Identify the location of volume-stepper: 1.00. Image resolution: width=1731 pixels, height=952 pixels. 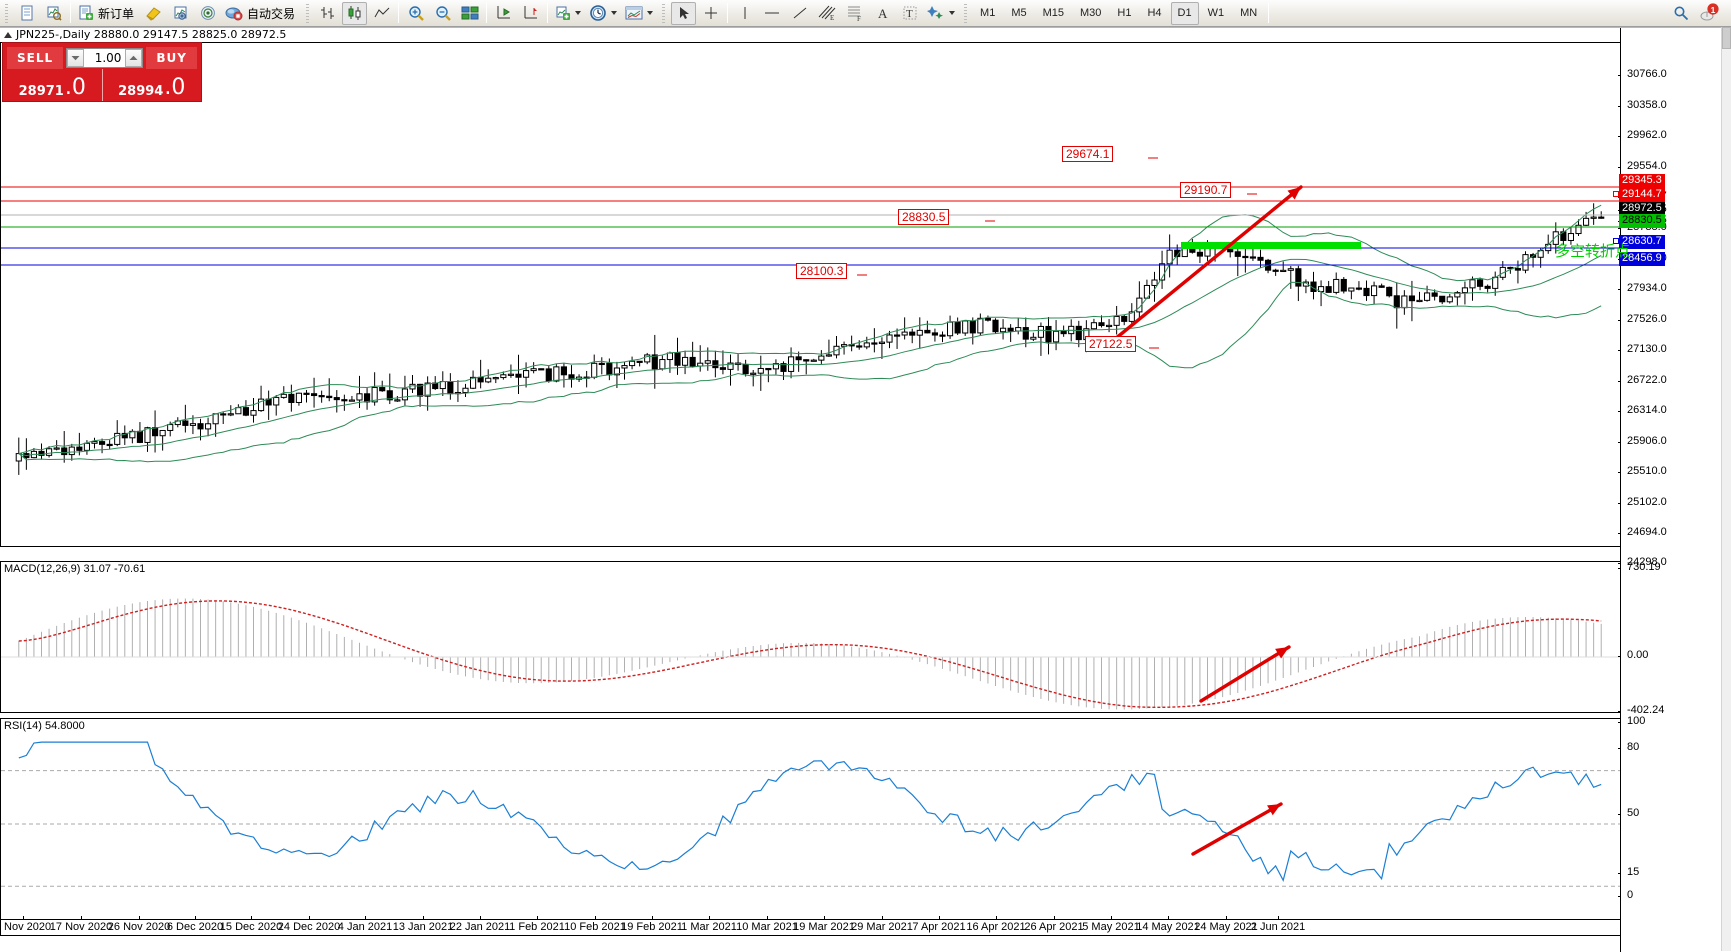
(105, 57).